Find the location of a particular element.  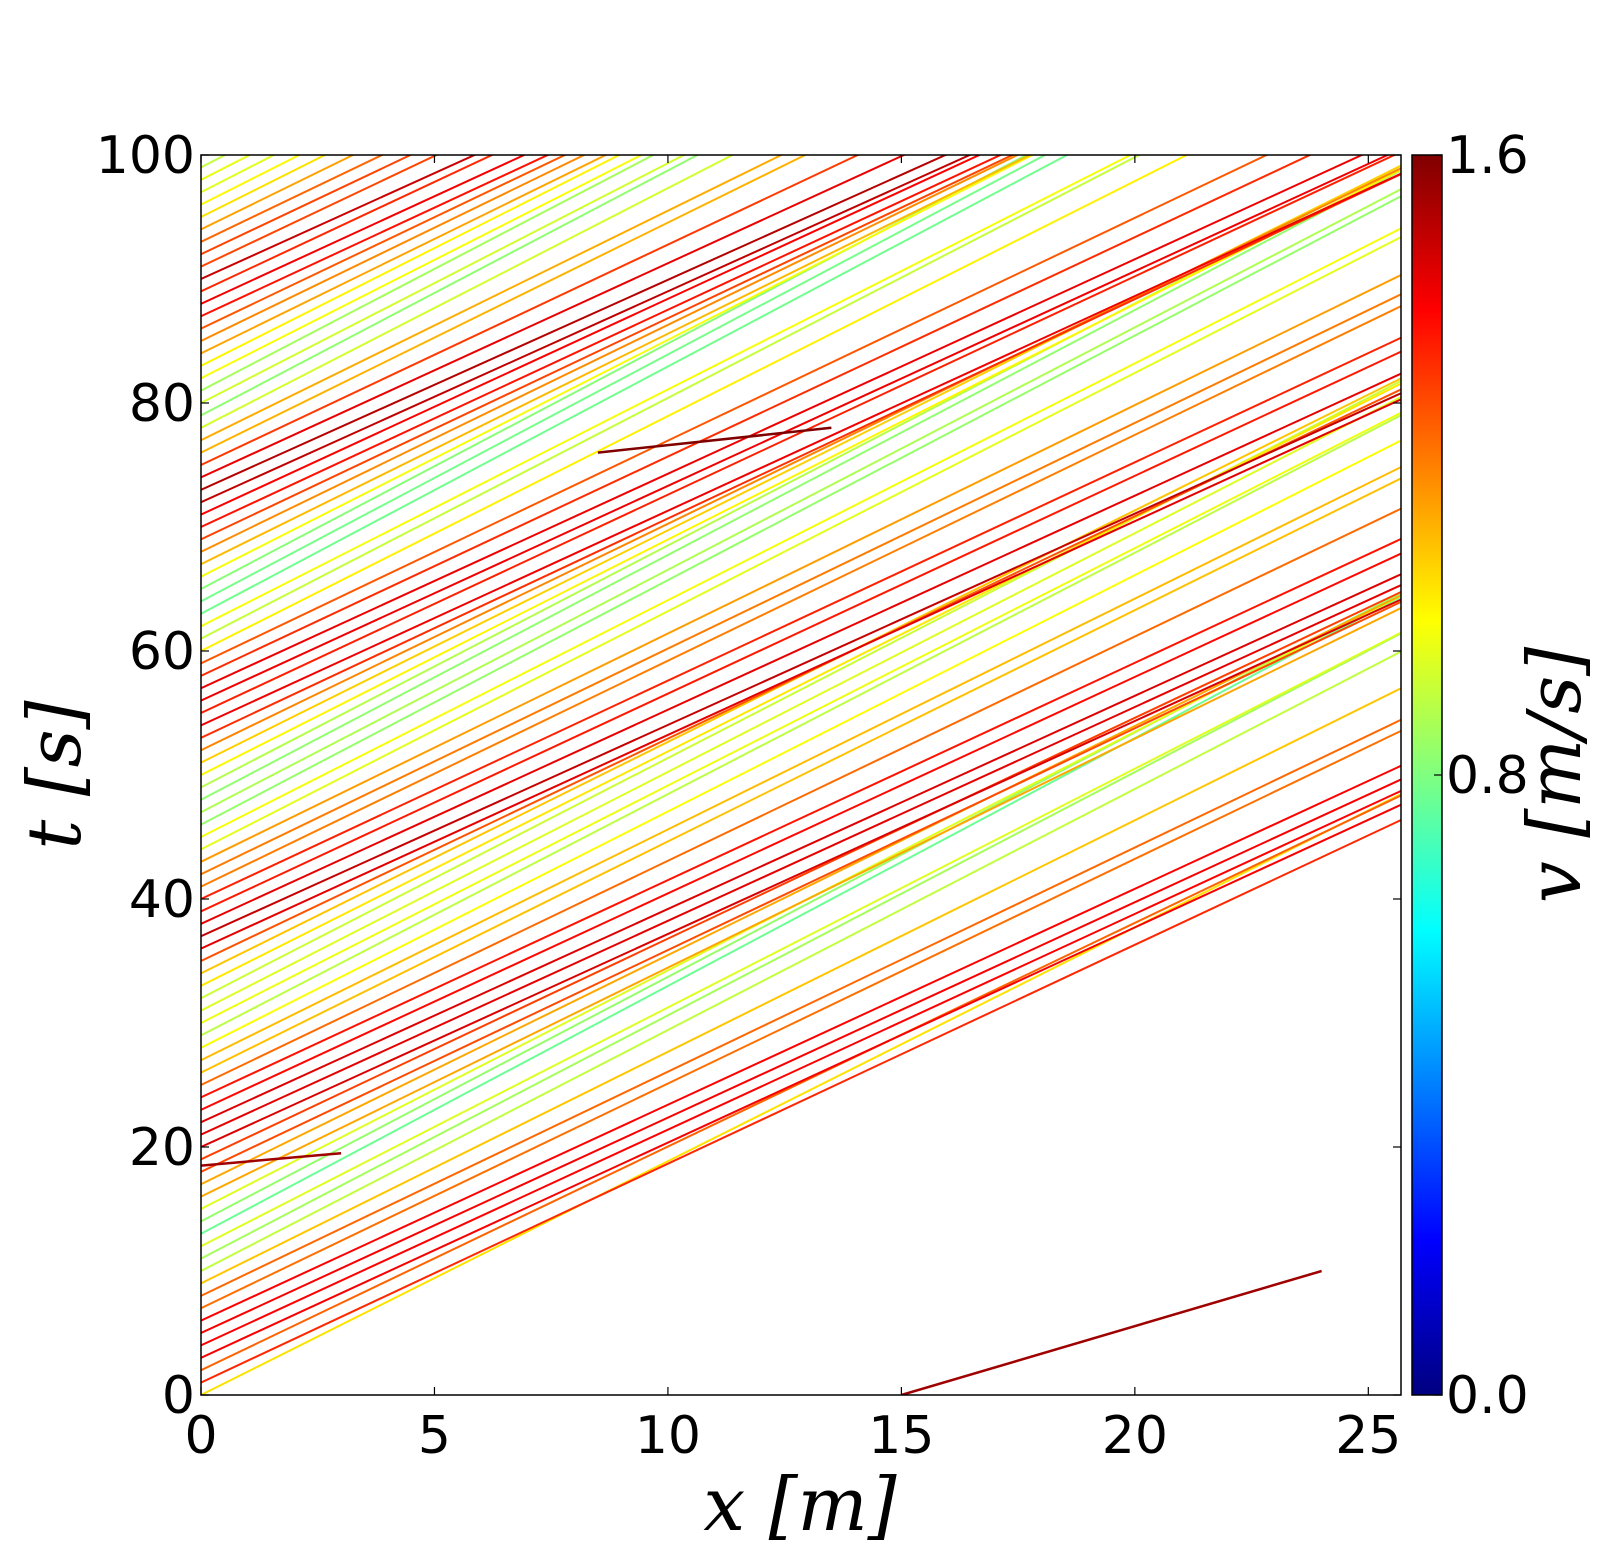

x-axis-label: x [m] is located at coordinates (799, 1505).